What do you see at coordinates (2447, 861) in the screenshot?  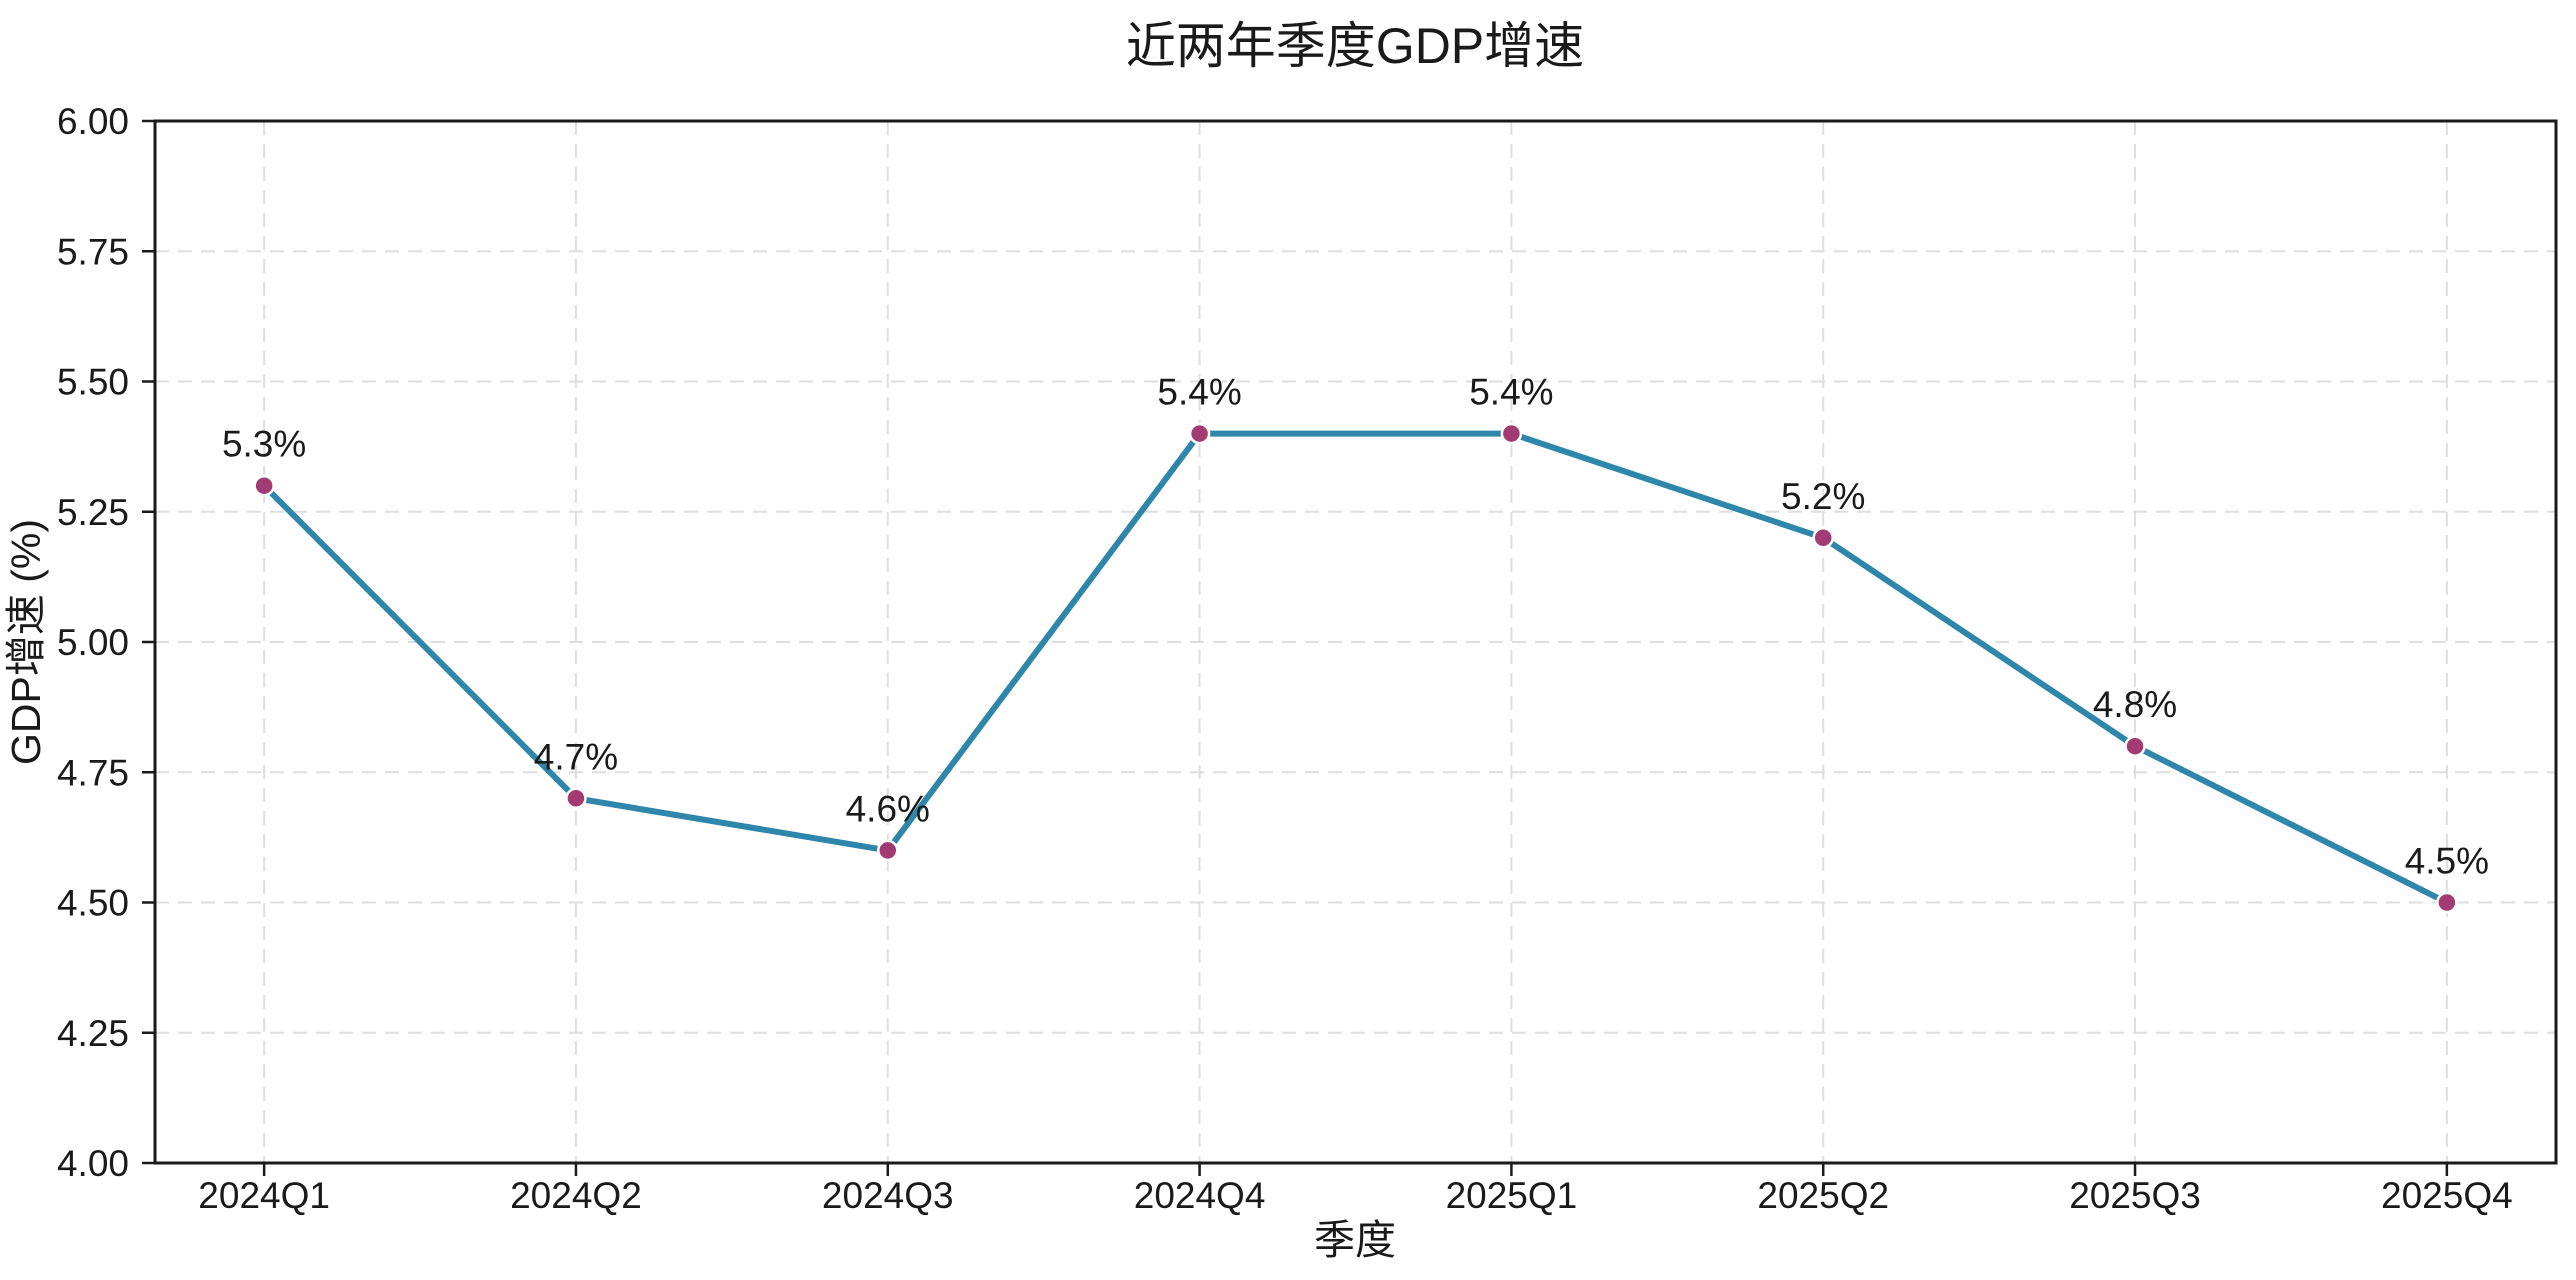 I see `point-value-label: 4.5%` at bounding box center [2447, 861].